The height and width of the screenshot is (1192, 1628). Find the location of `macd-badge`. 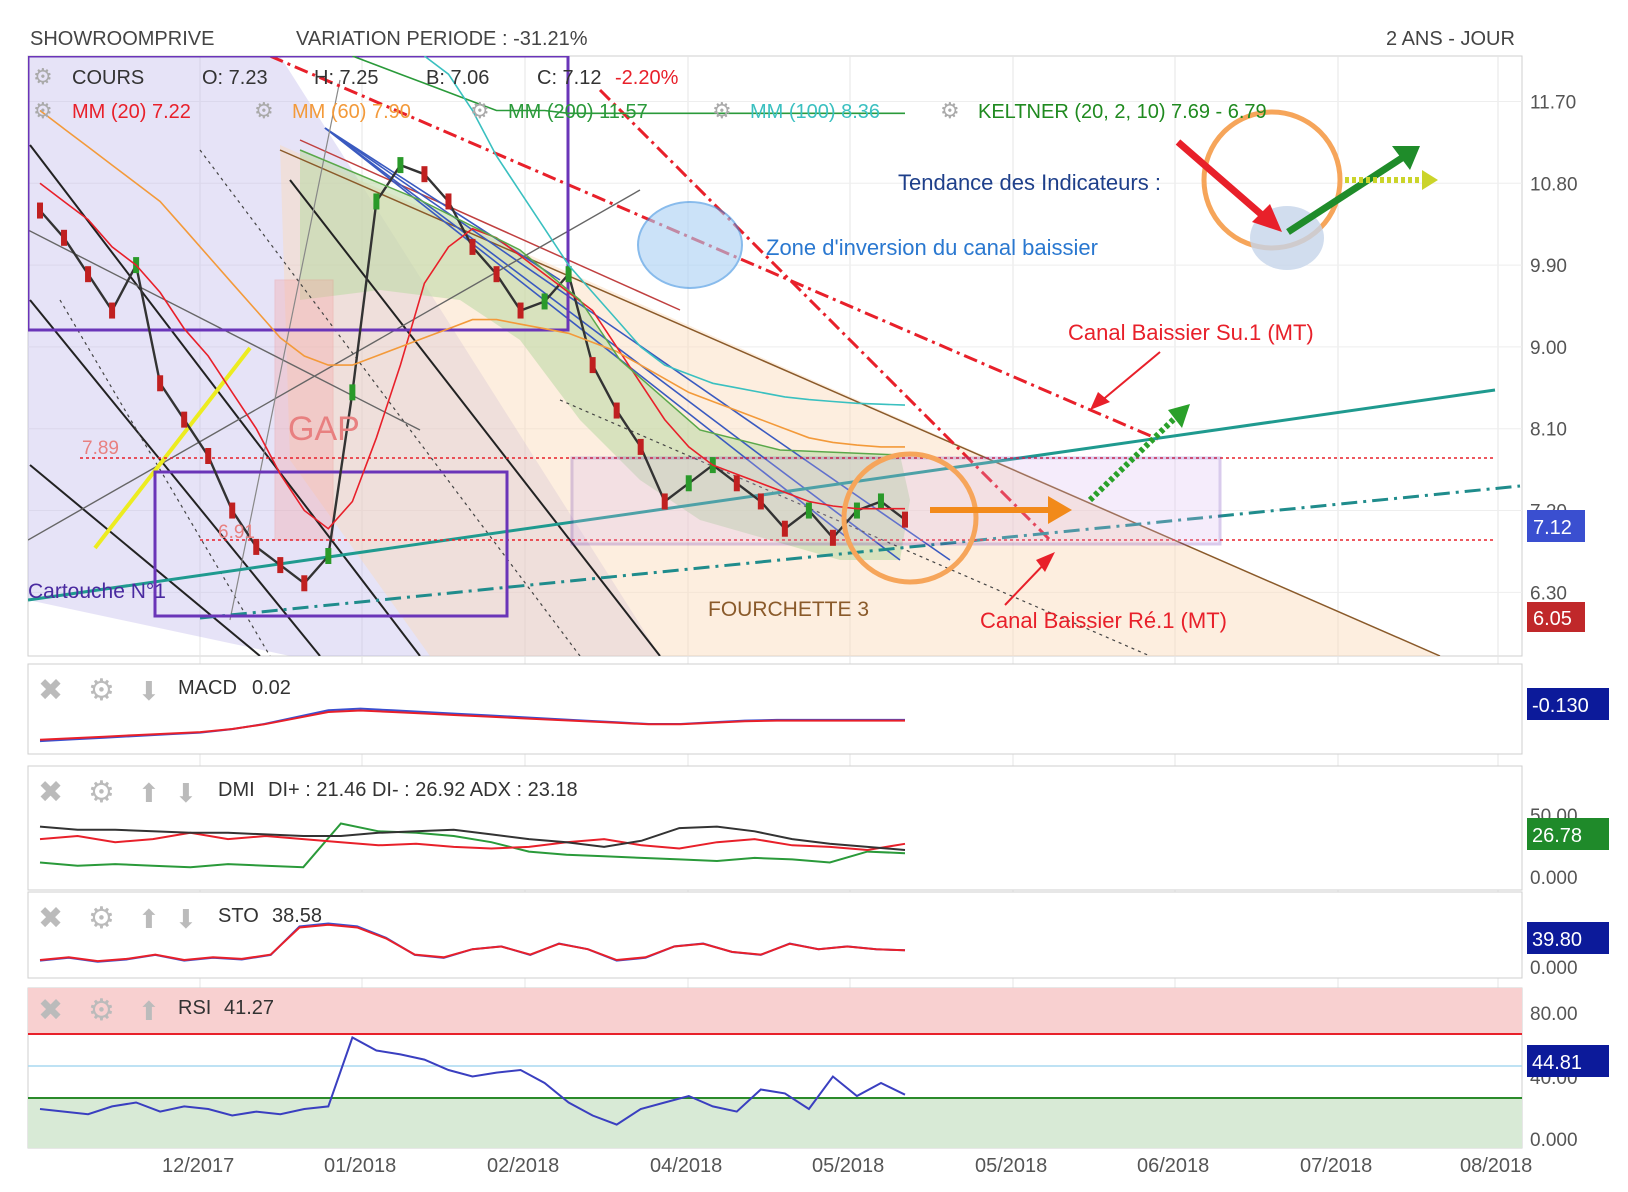

macd-badge is located at coordinates (1568, 704).